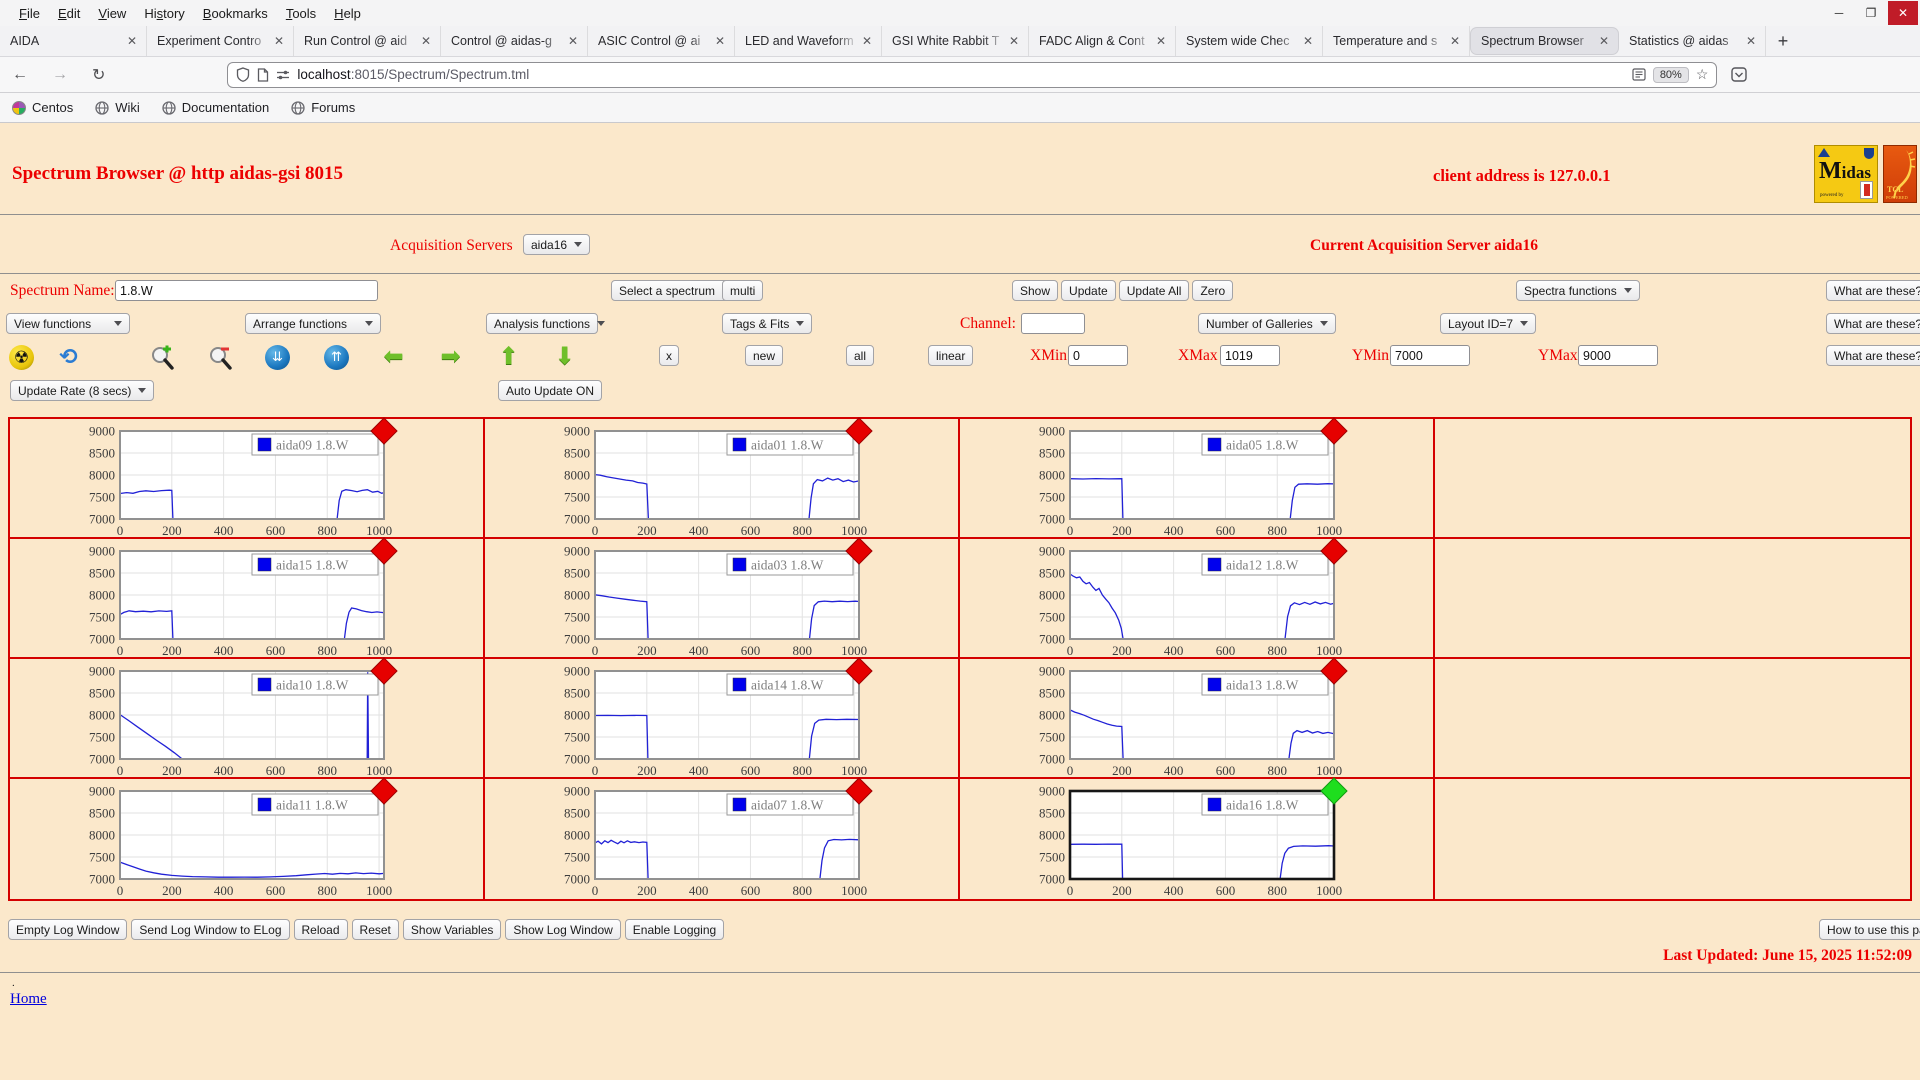  Describe the element at coordinates (117, 107) in the screenshot. I see `bookmark-wiki: Wiki` at that location.